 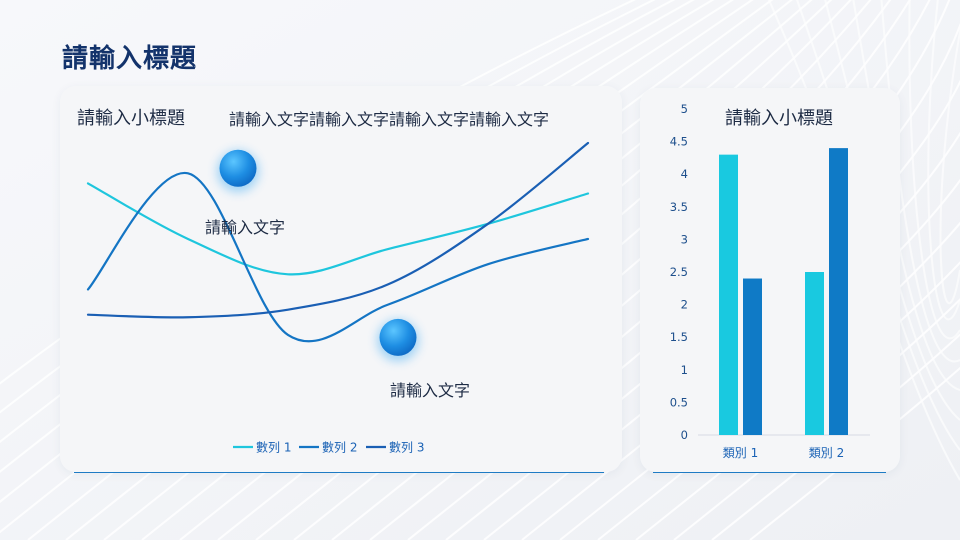 What do you see at coordinates (679, 272) in the screenshot?
I see `y-tick-label: 2.5` at bounding box center [679, 272].